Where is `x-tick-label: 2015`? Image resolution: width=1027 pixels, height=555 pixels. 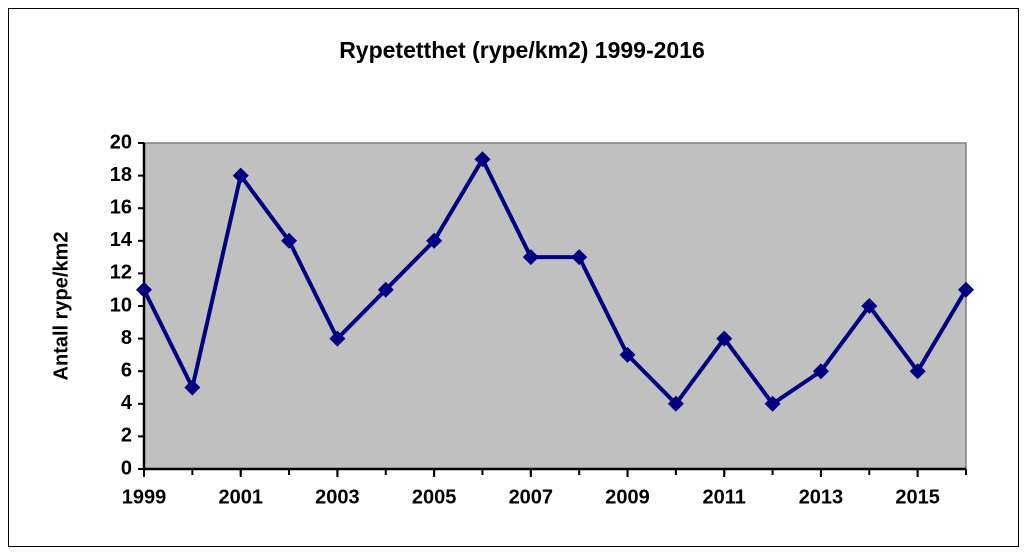
x-tick-label: 2015 is located at coordinates (917, 497).